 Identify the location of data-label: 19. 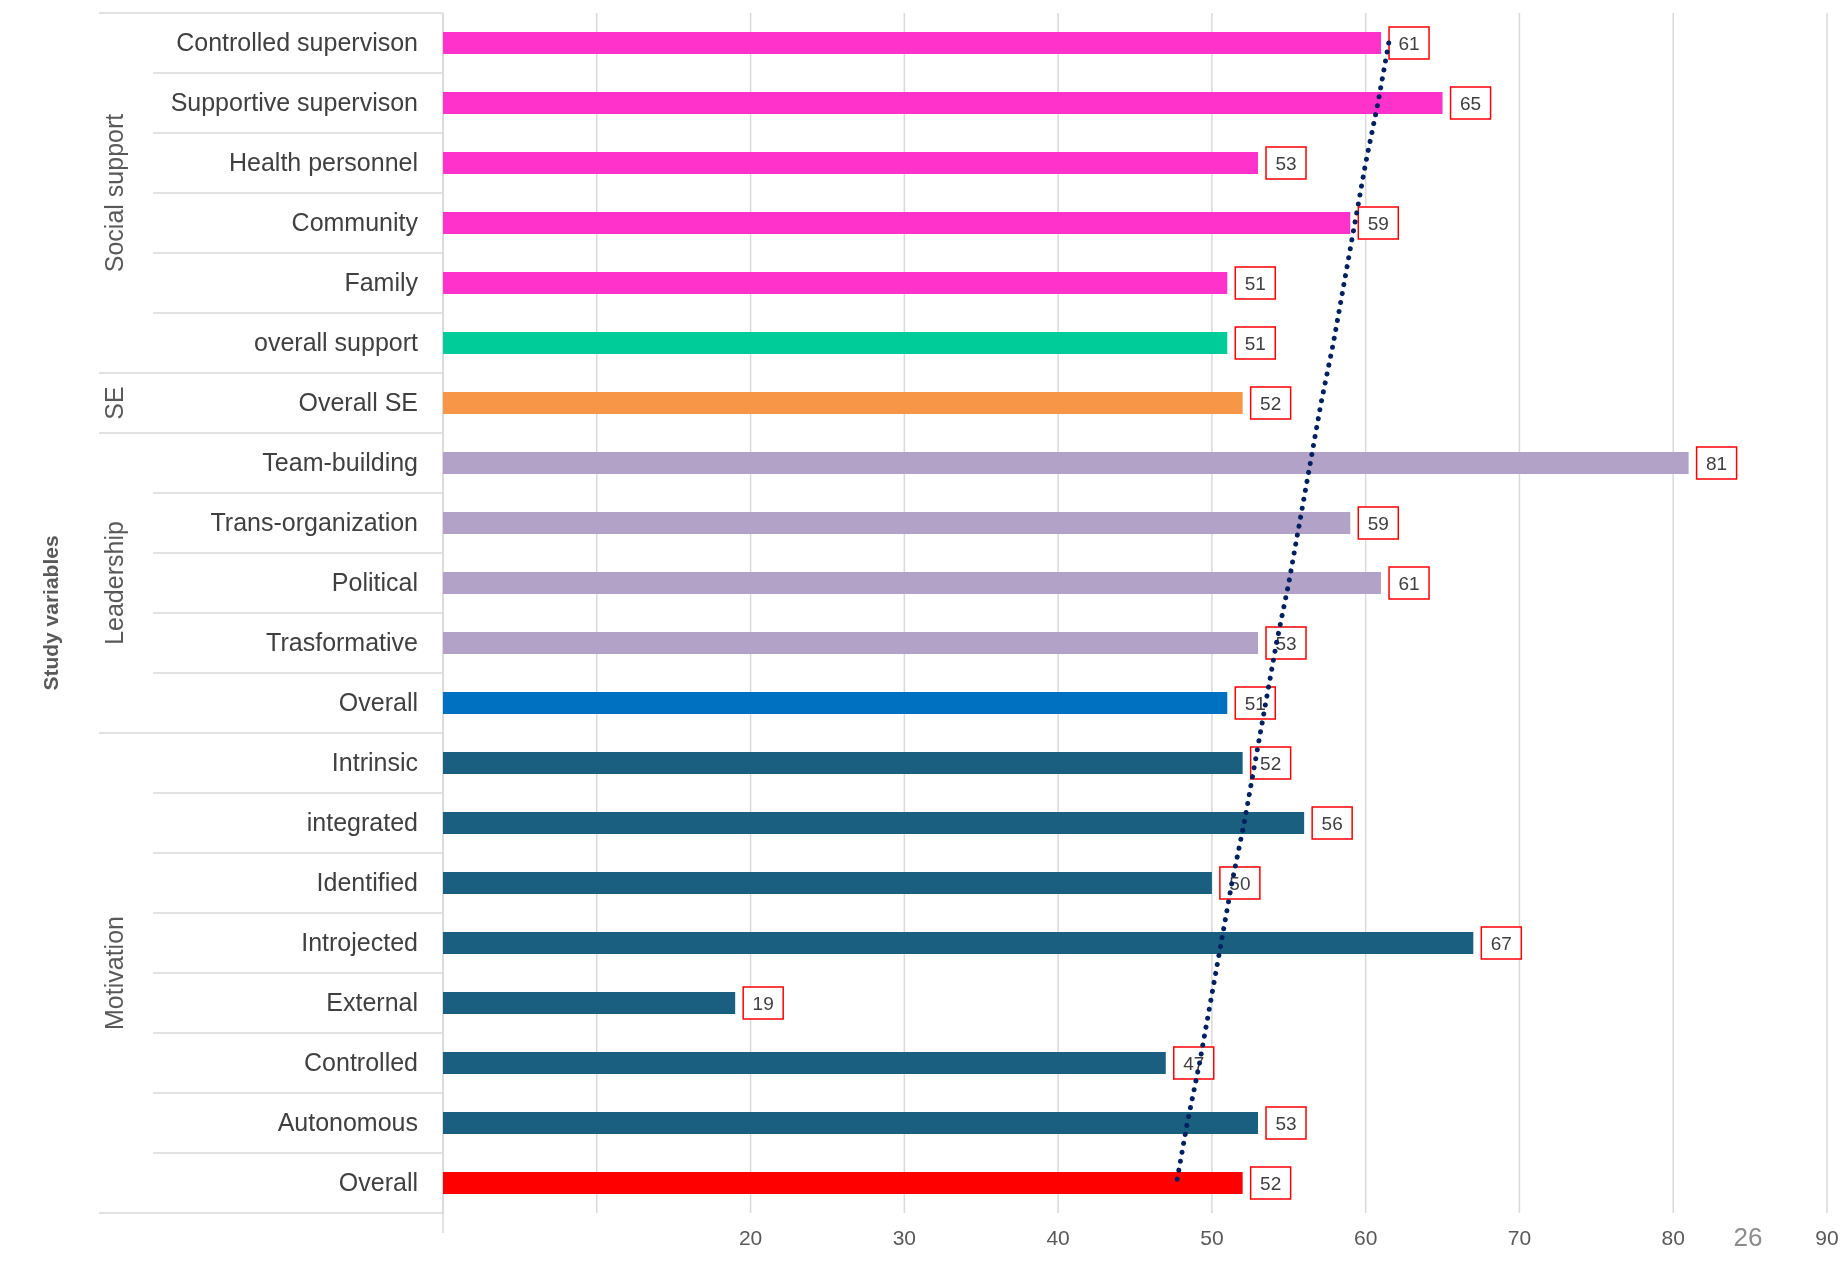
(763, 1003).